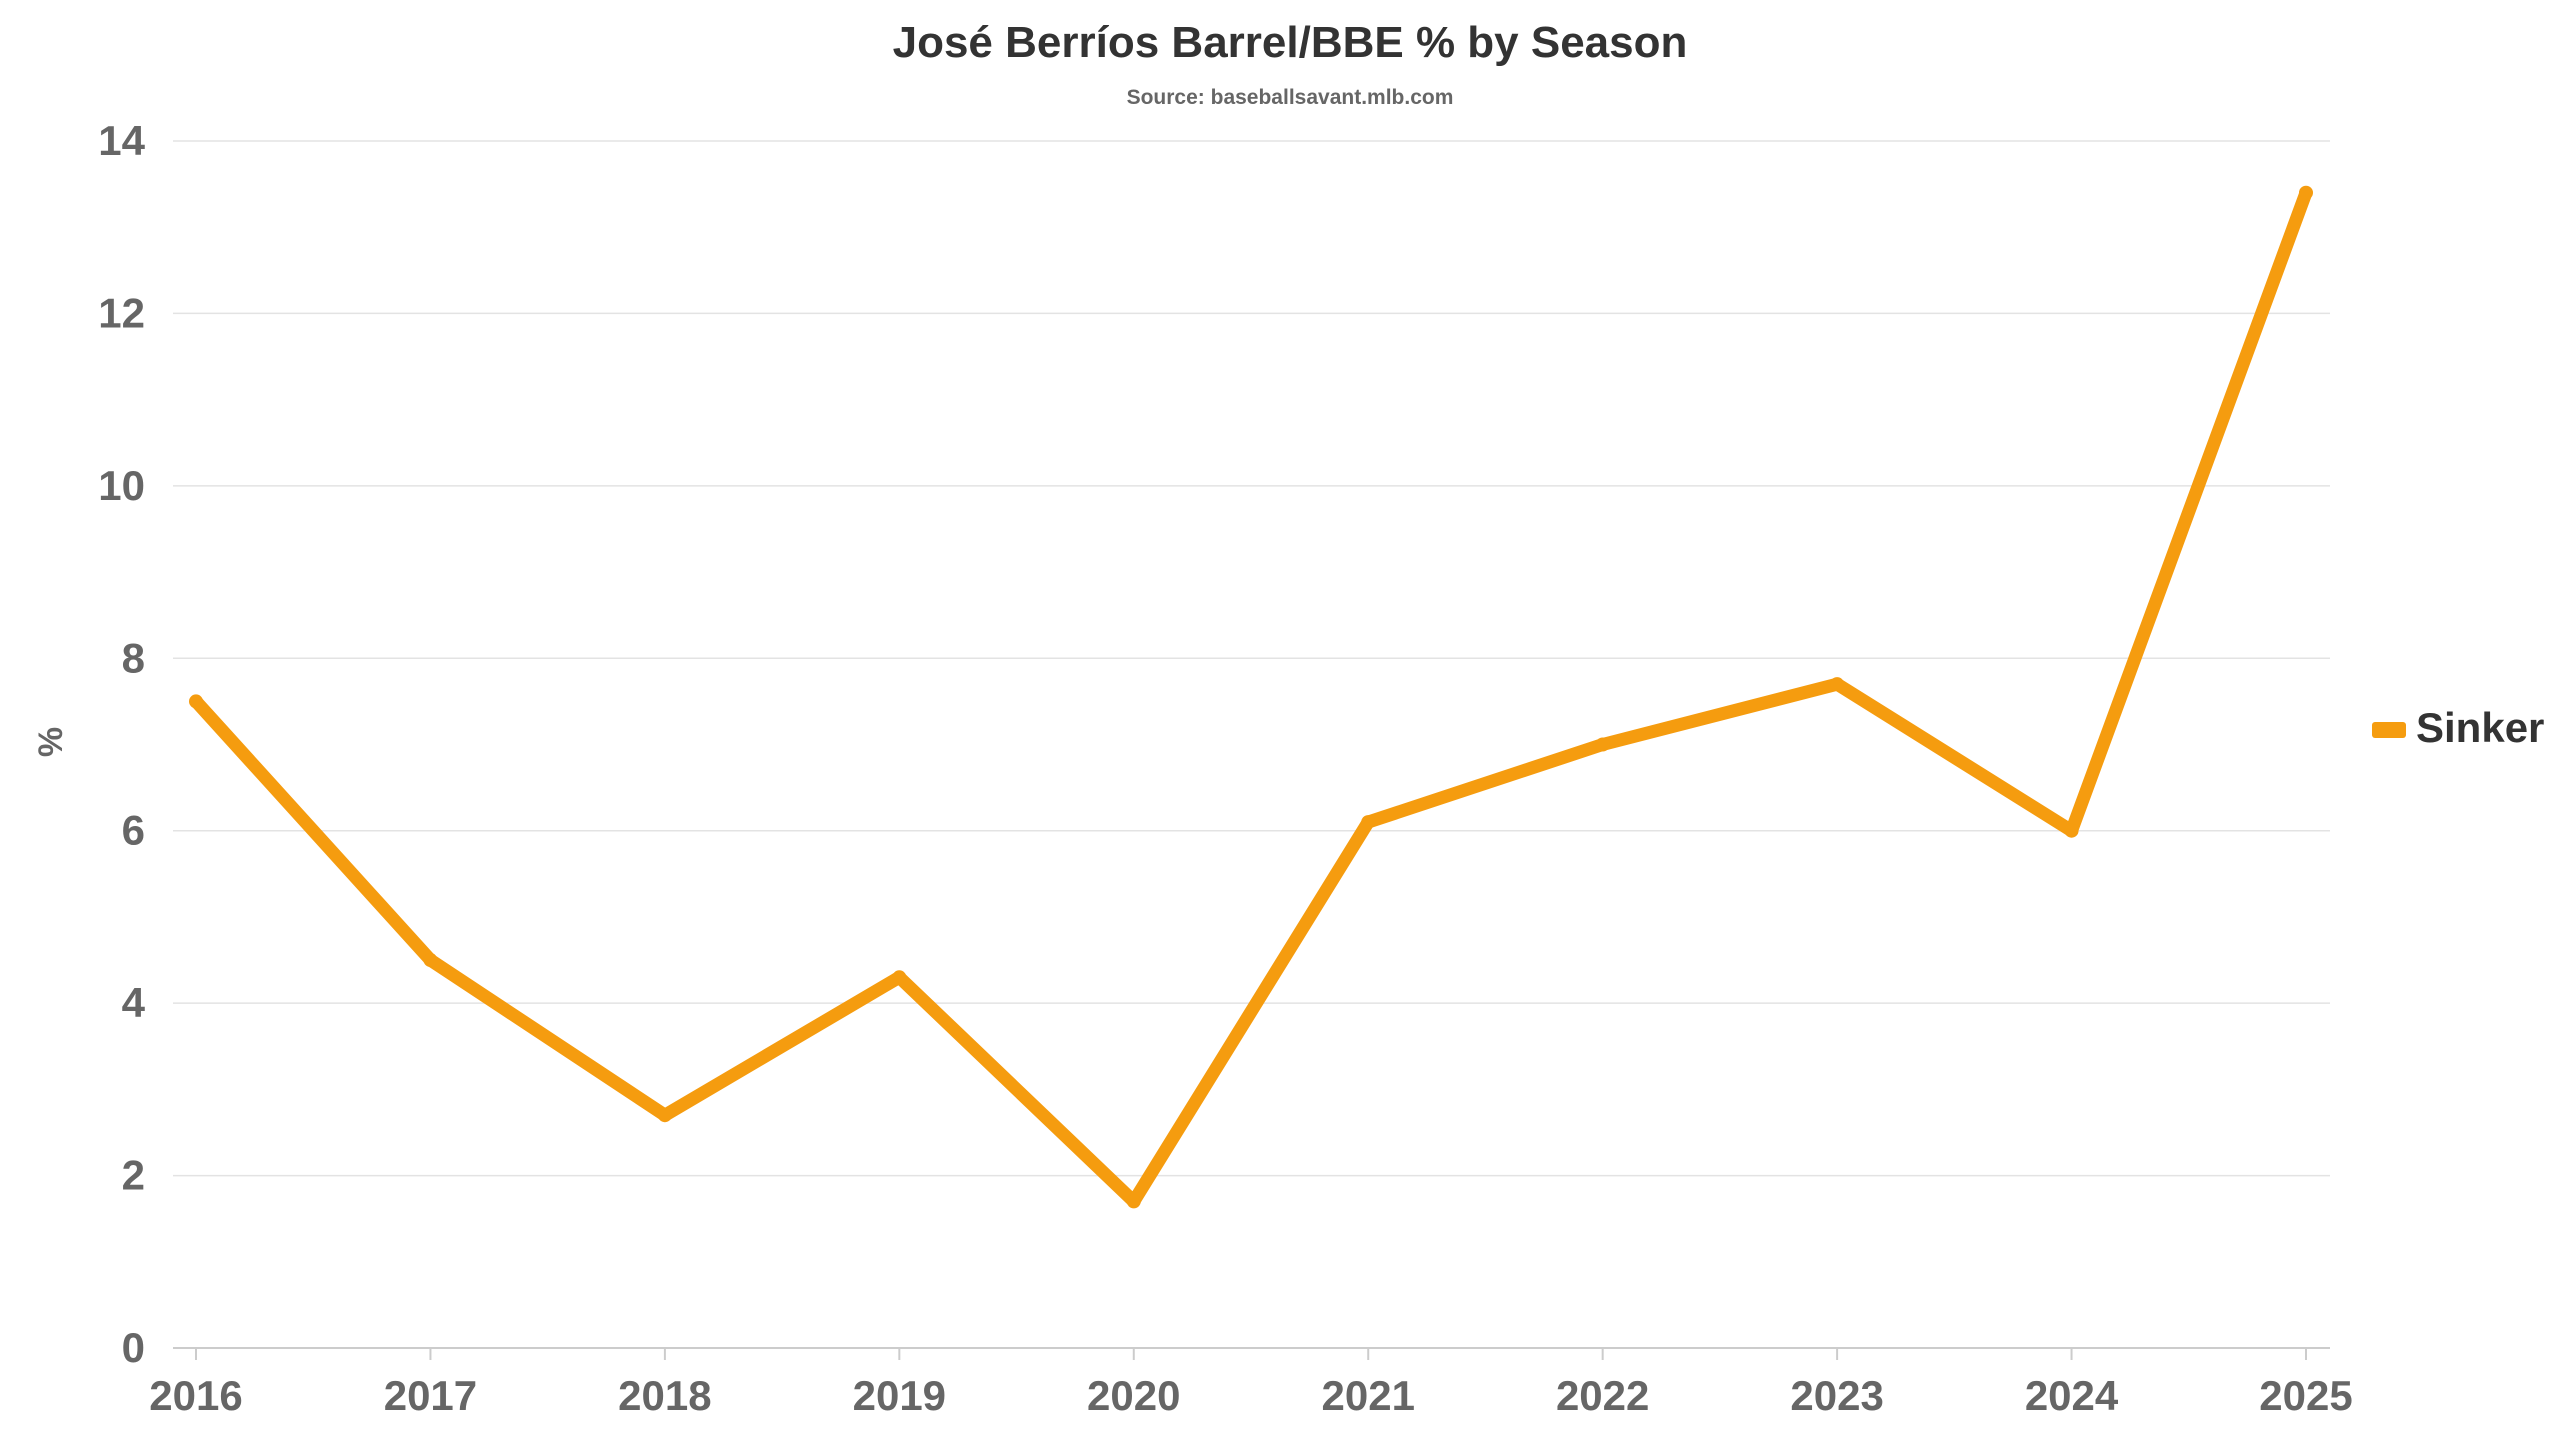 This screenshot has height=1440, width=2560. Describe the element at coordinates (430, 1395) in the screenshot. I see `x-tick-label: 2017` at that location.